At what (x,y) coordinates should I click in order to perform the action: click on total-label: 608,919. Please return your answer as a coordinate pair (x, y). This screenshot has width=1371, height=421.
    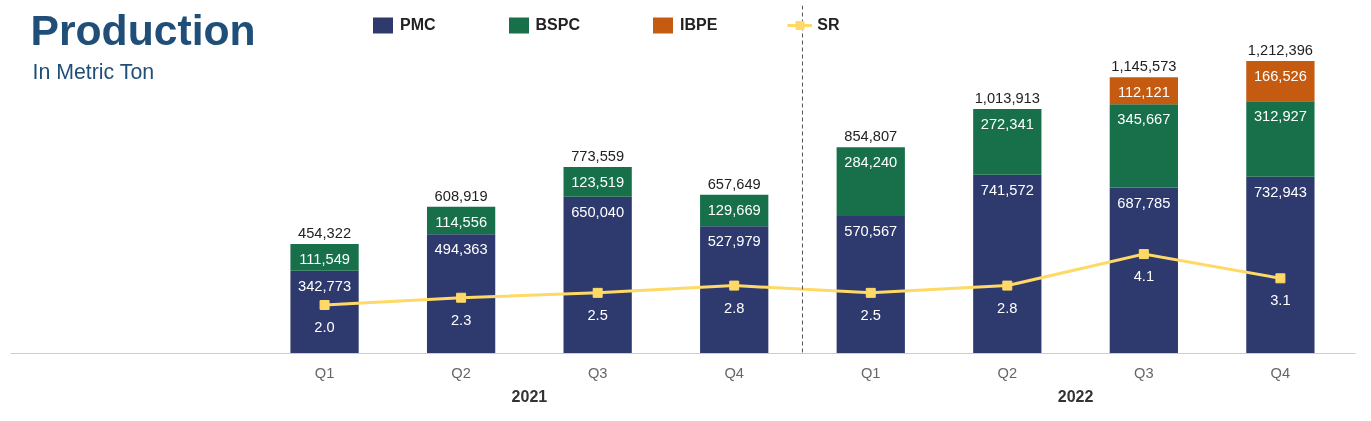
    Looking at the image, I should click on (461, 195).